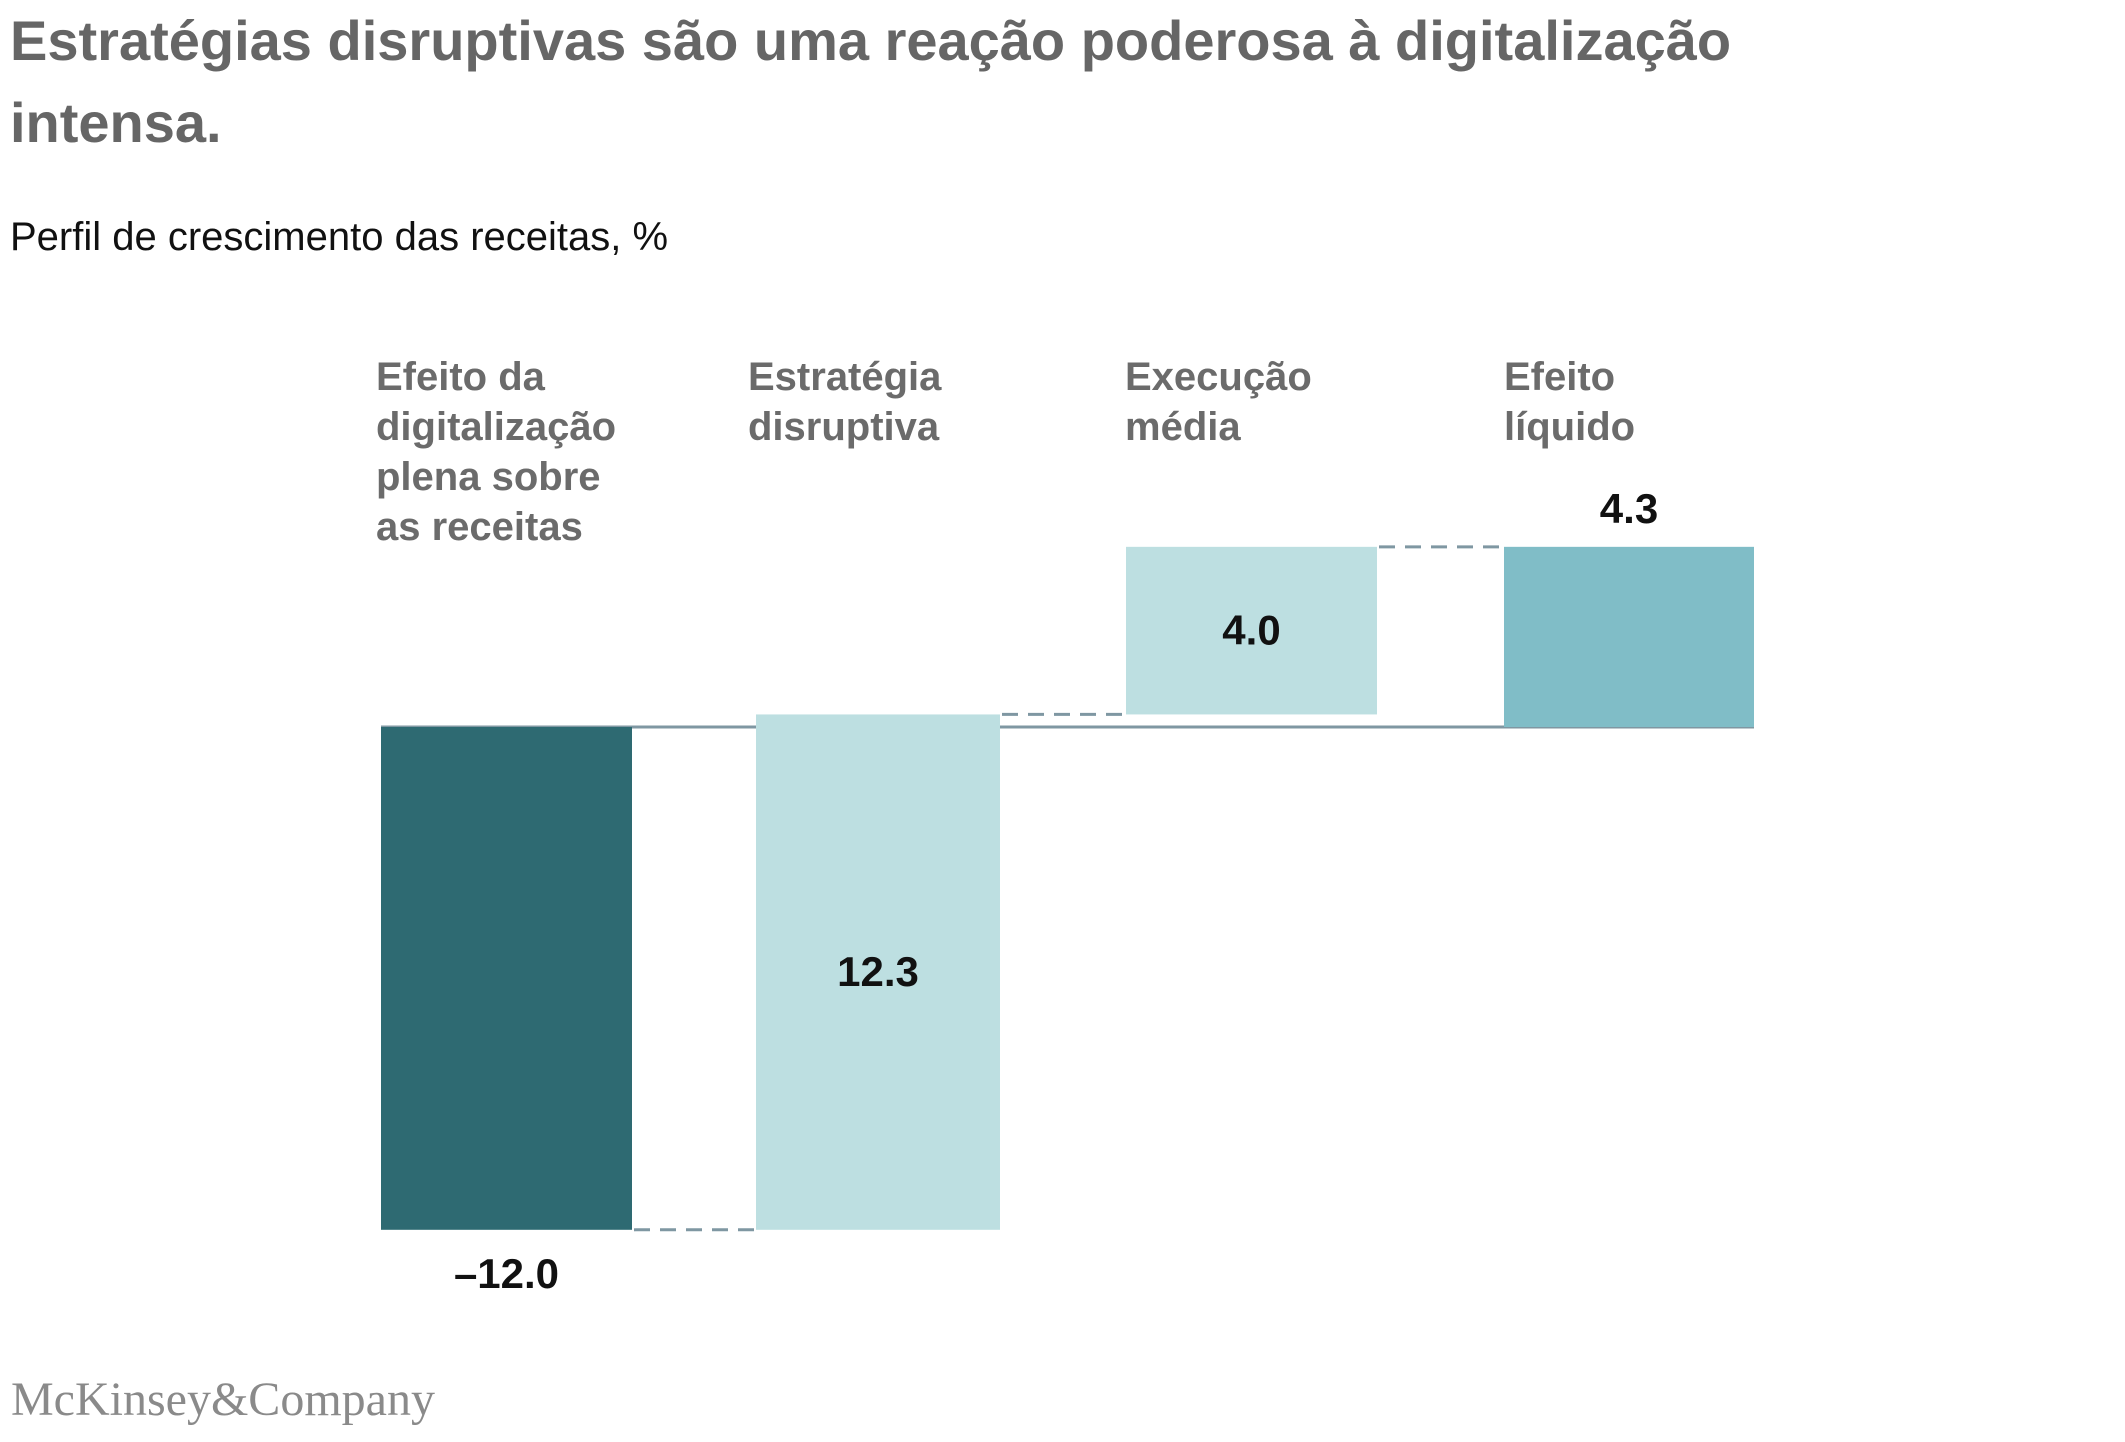  Describe the element at coordinates (1570, 402) in the screenshot. I see `category-label: Efeito líquido` at that location.